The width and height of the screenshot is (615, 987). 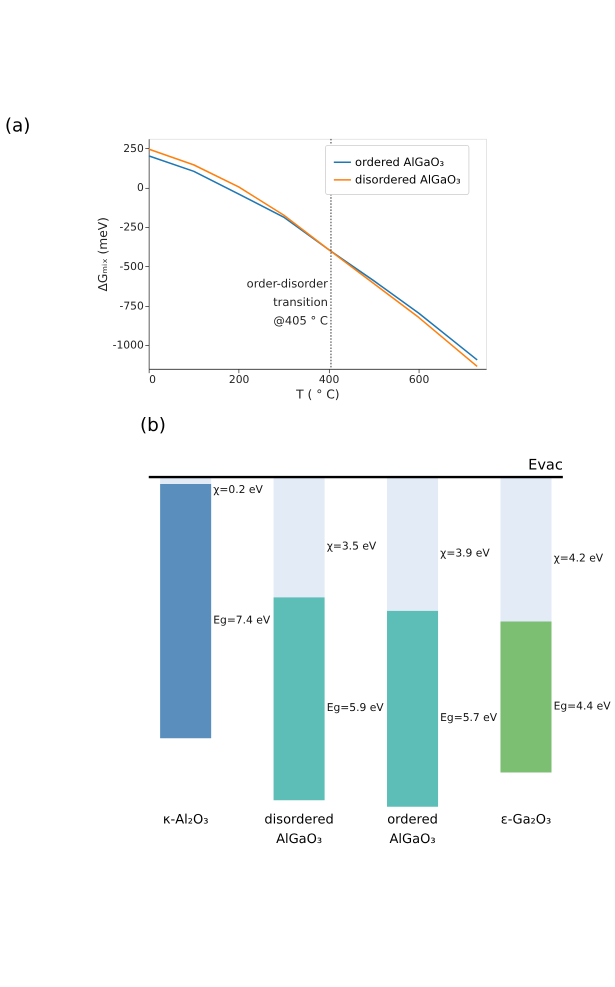 What do you see at coordinates (355, 707) in the screenshot?
I see `annotation: Eg=5.9 eV` at bounding box center [355, 707].